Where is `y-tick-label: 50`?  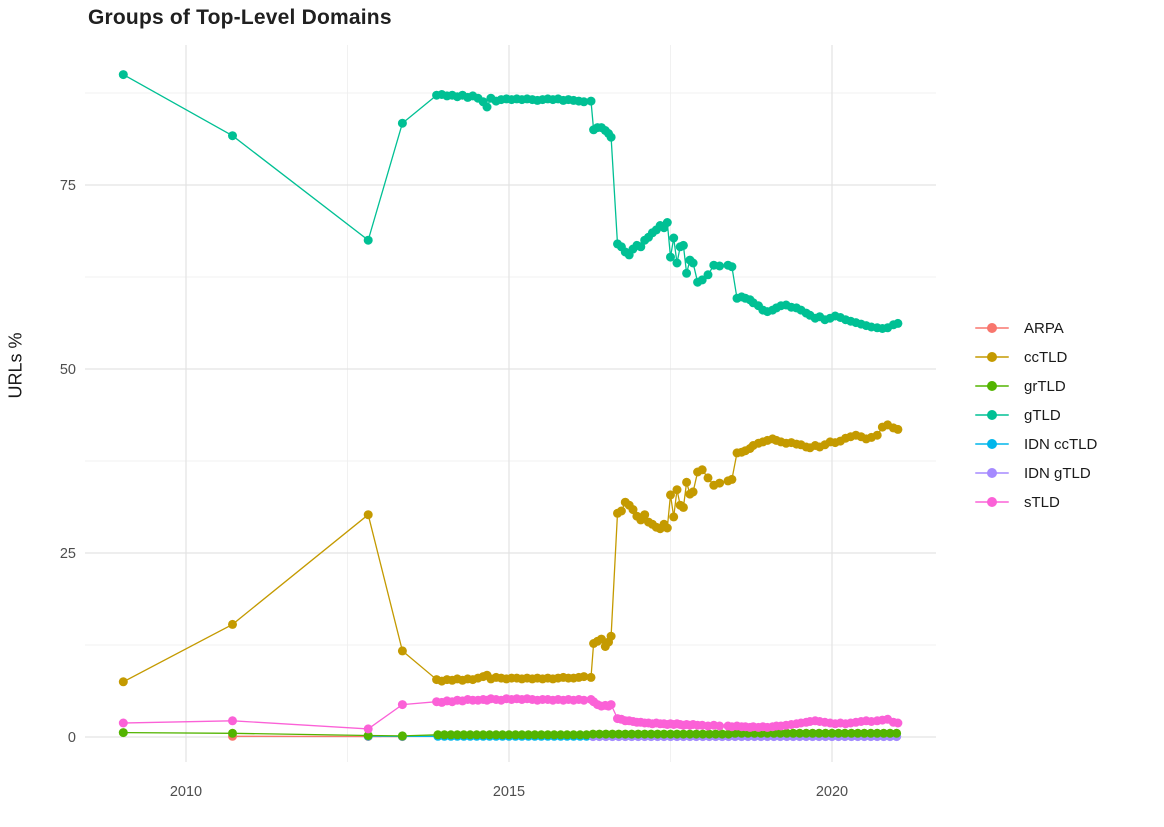
y-tick-label: 50 is located at coordinates (68, 370).